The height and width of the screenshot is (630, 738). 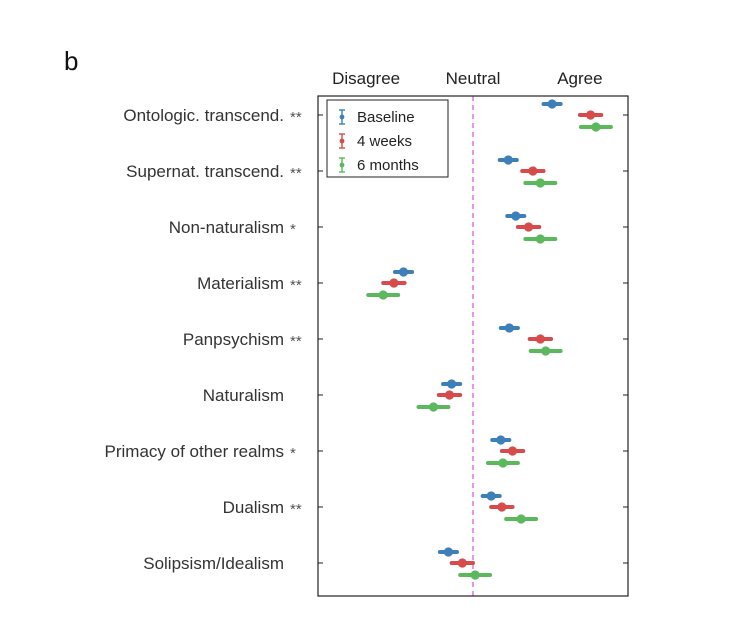 I want to click on legend: Baseline 4 weeks 6 months, so click(x=387, y=138).